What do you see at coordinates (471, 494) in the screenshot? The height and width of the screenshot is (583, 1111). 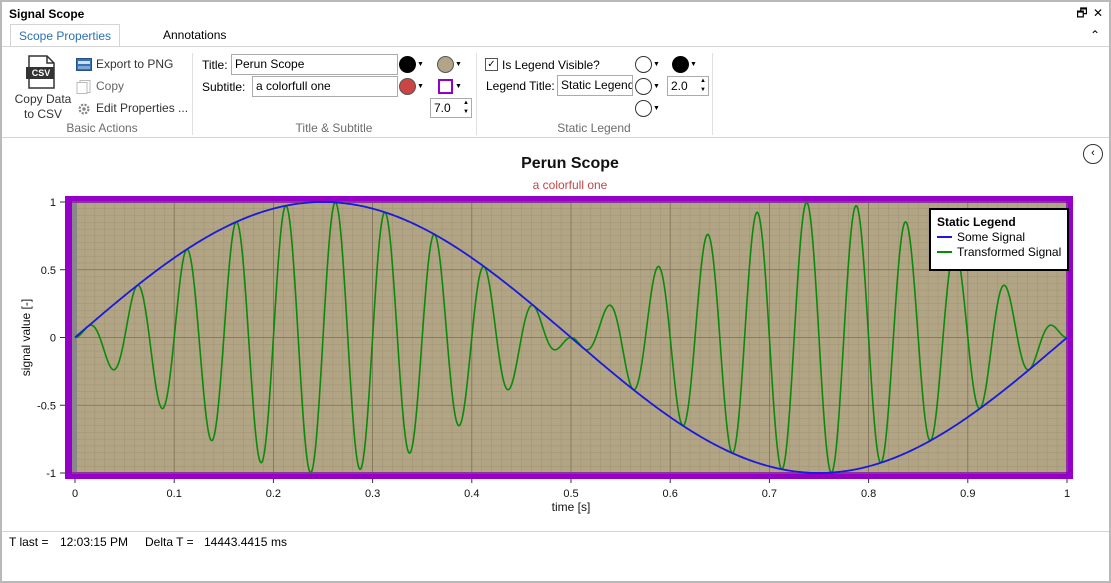 I see `x-tick-label: 0.4` at bounding box center [471, 494].